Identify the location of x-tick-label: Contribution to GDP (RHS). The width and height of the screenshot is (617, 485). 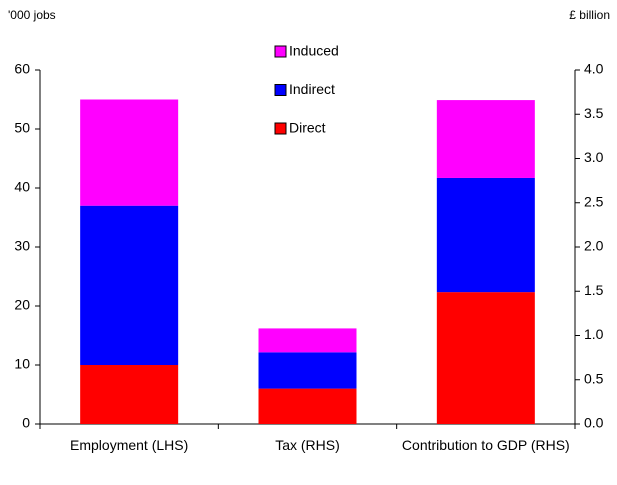
(485, 445).